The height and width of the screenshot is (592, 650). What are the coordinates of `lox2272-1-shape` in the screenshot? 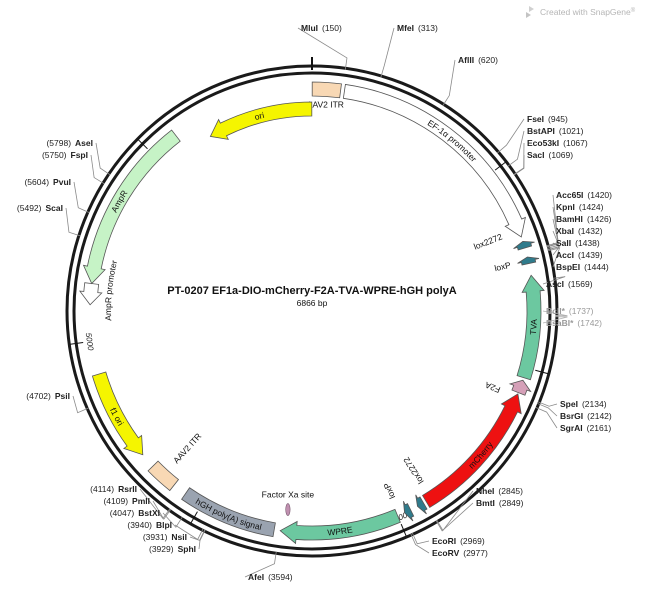 It's located at (524, 245).